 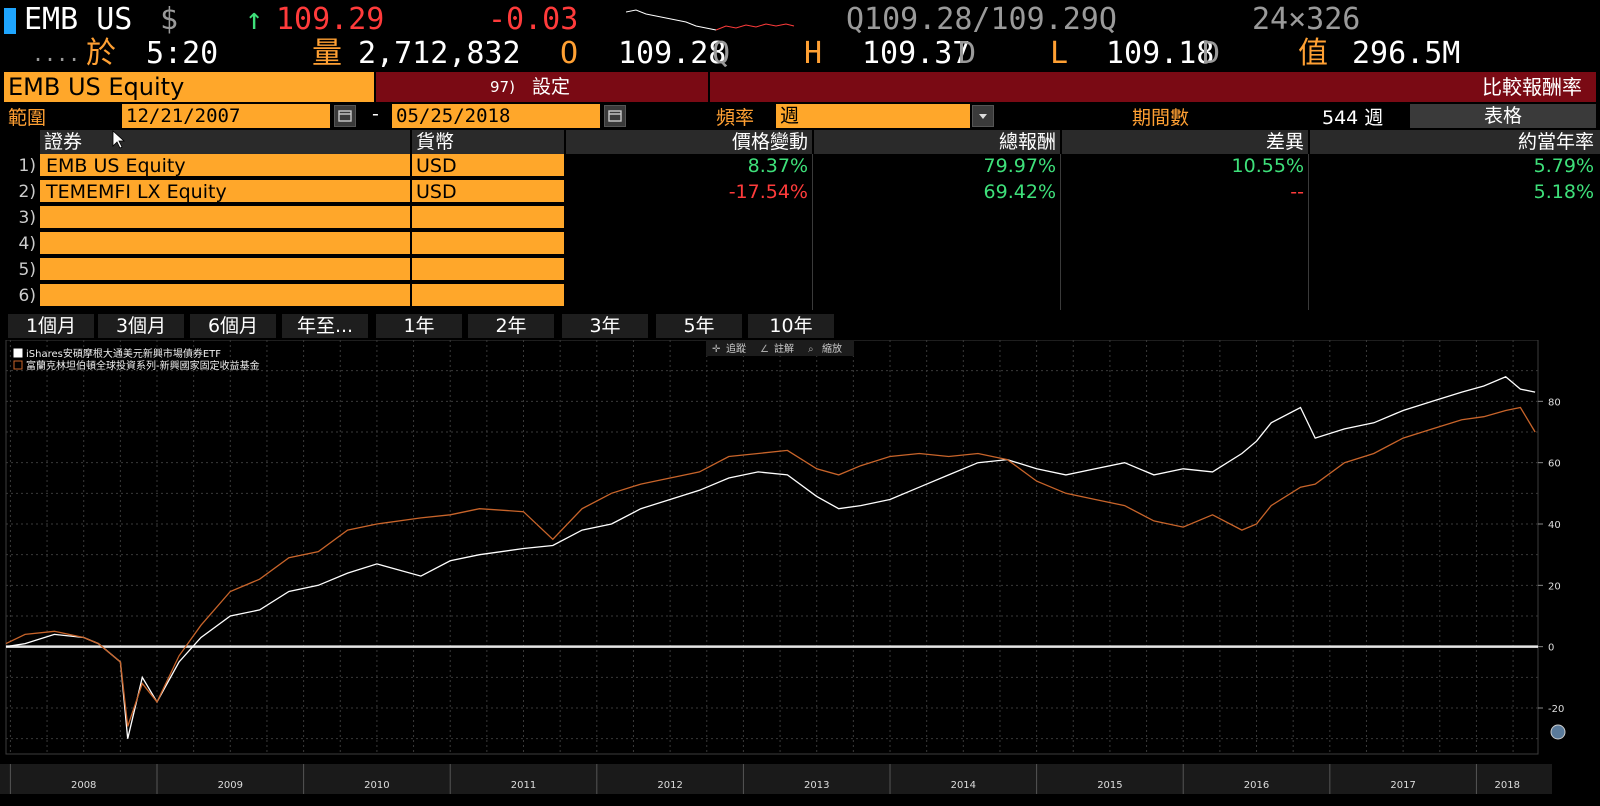 What do you see at coordinates (51, 326) in the screenshot?
I see `period-button: 1個月` at bounding box center [51, 326].